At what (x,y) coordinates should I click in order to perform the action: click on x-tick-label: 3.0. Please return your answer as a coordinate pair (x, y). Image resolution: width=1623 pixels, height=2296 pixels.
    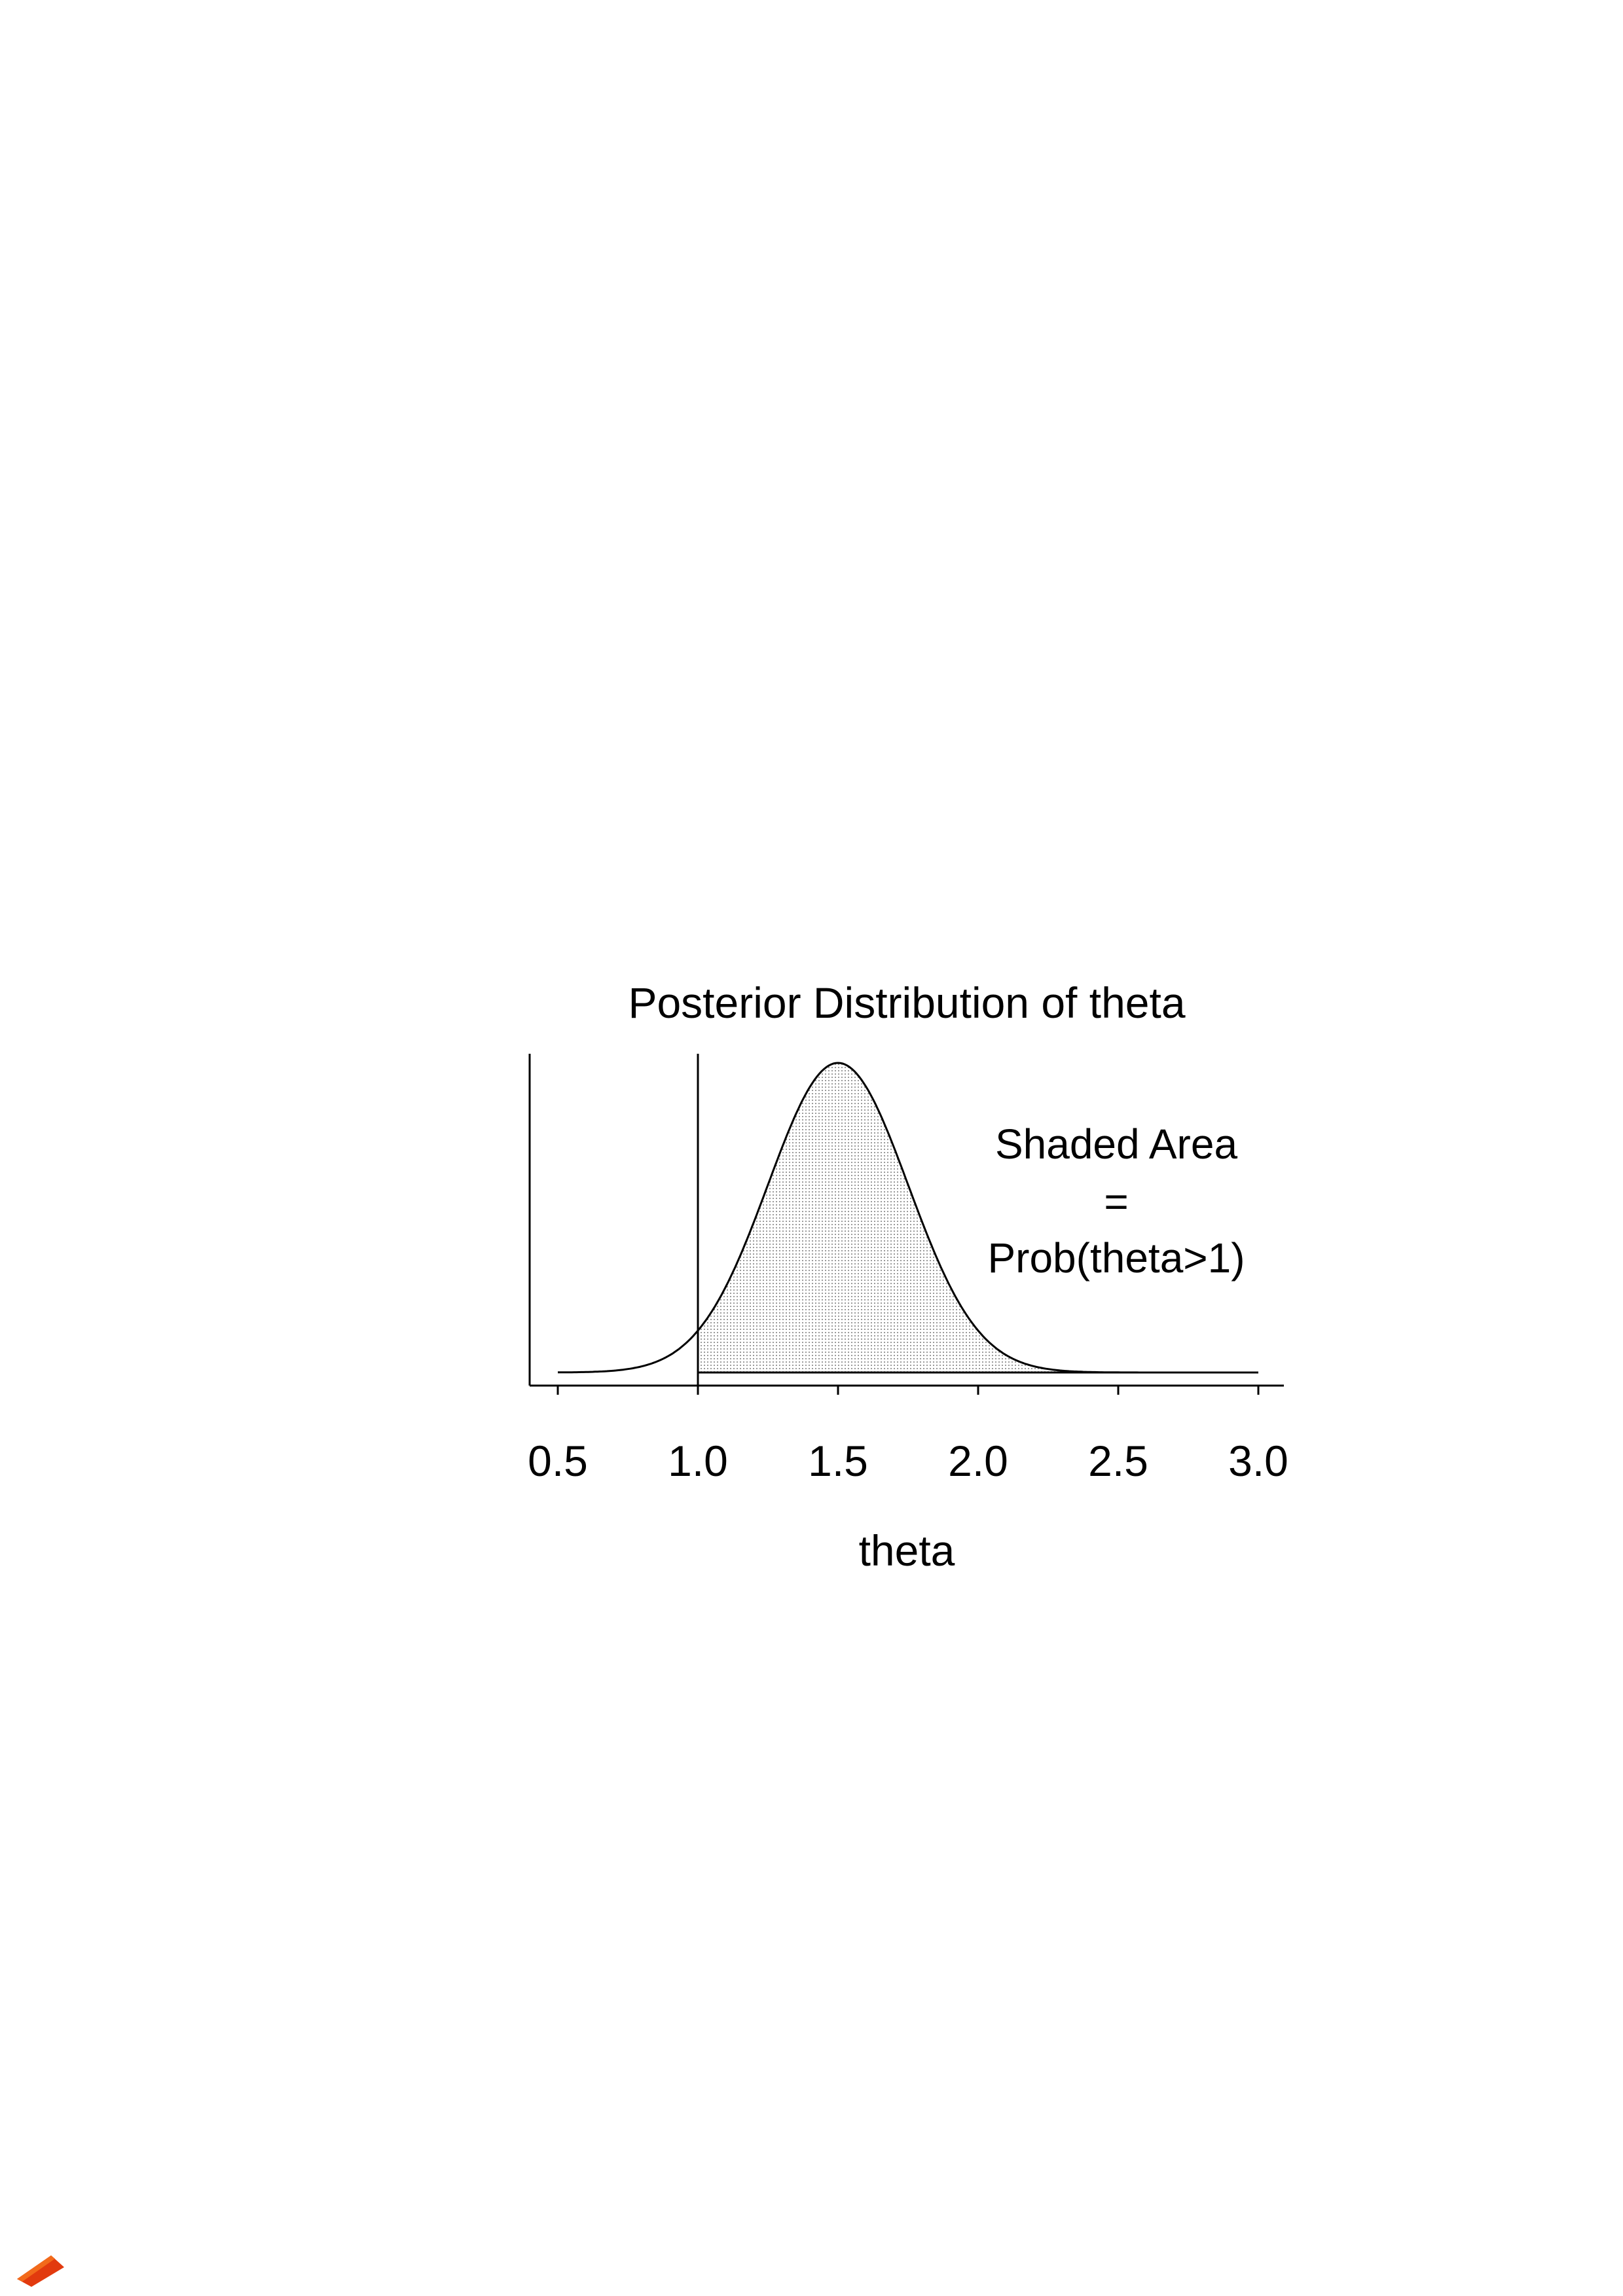
    Looking at the image, I should click on (1258, 1461).